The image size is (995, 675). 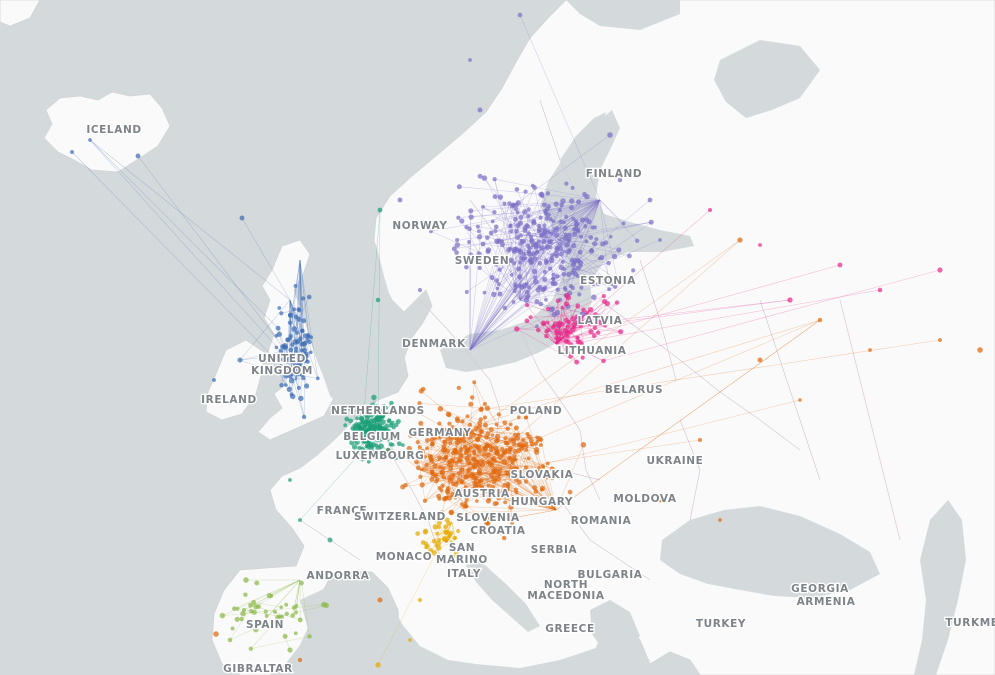 I want to click on country-label-bulgaria: BULGARIA, so click(x=610, y=575).